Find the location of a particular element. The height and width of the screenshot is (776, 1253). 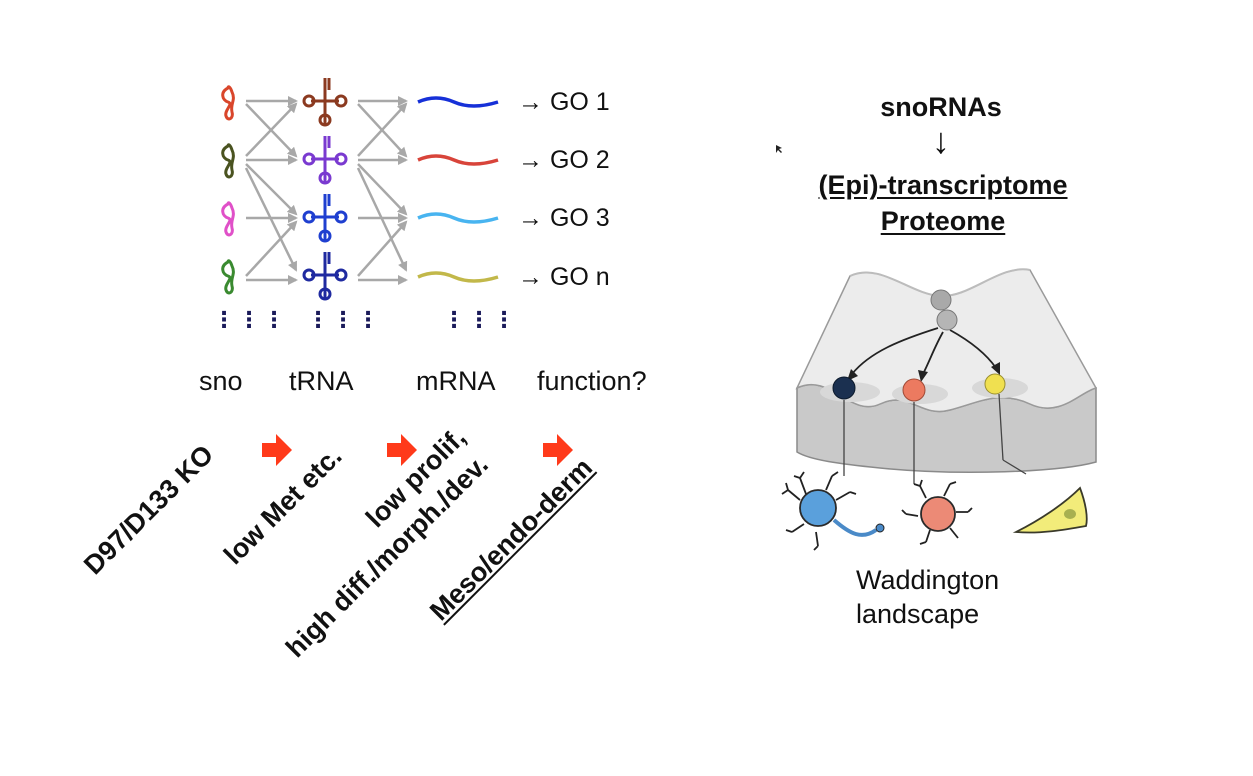

mouse-cursor is located at coordinates (779, 149).